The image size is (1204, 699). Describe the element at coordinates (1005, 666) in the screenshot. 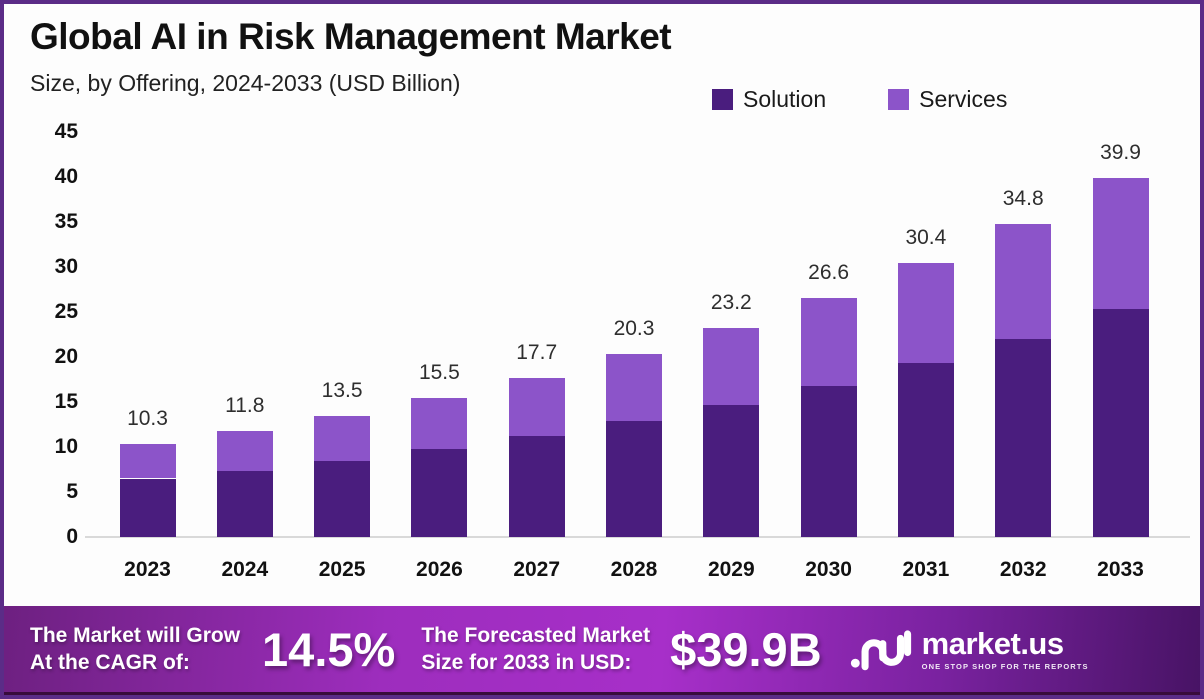

I see `brand-tagline: ONE STOP SHOP FOR THE REPORTS` at that location.